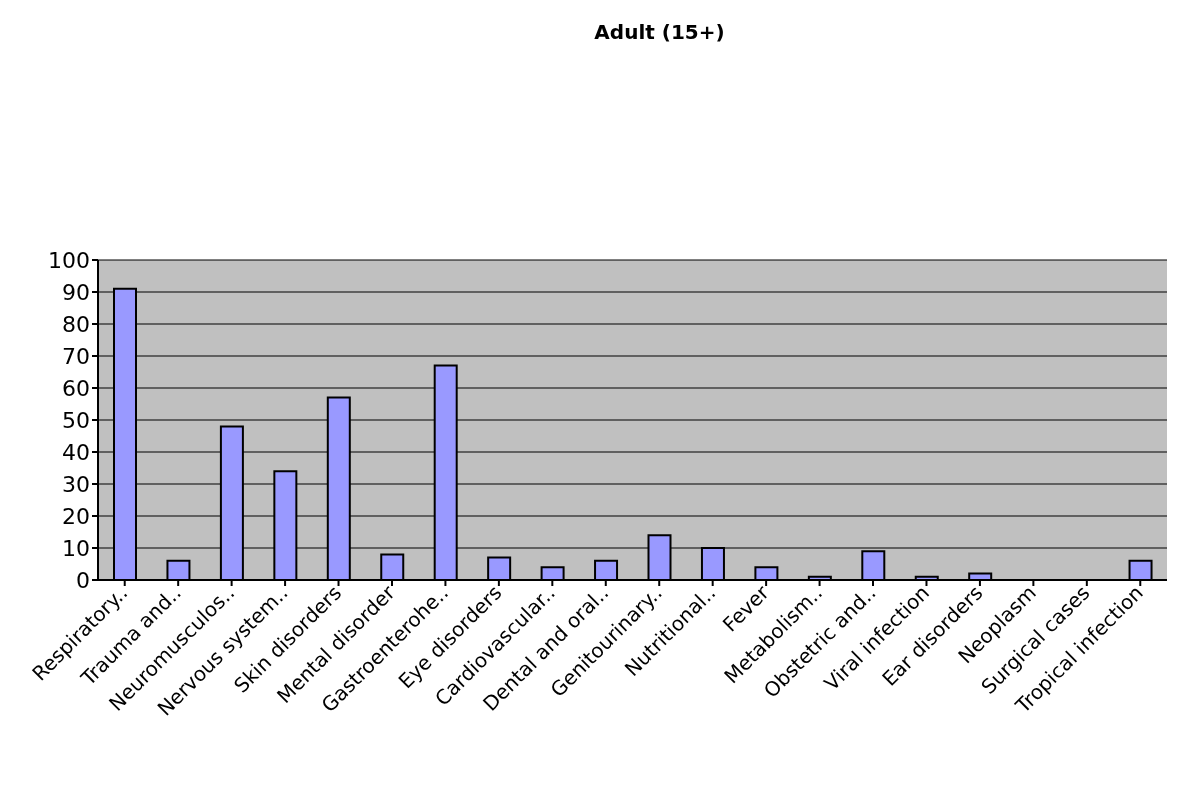 The width and height of the screenshot is (1179, 790). I want to click on y-tick-label: 20, so click(76, 516).